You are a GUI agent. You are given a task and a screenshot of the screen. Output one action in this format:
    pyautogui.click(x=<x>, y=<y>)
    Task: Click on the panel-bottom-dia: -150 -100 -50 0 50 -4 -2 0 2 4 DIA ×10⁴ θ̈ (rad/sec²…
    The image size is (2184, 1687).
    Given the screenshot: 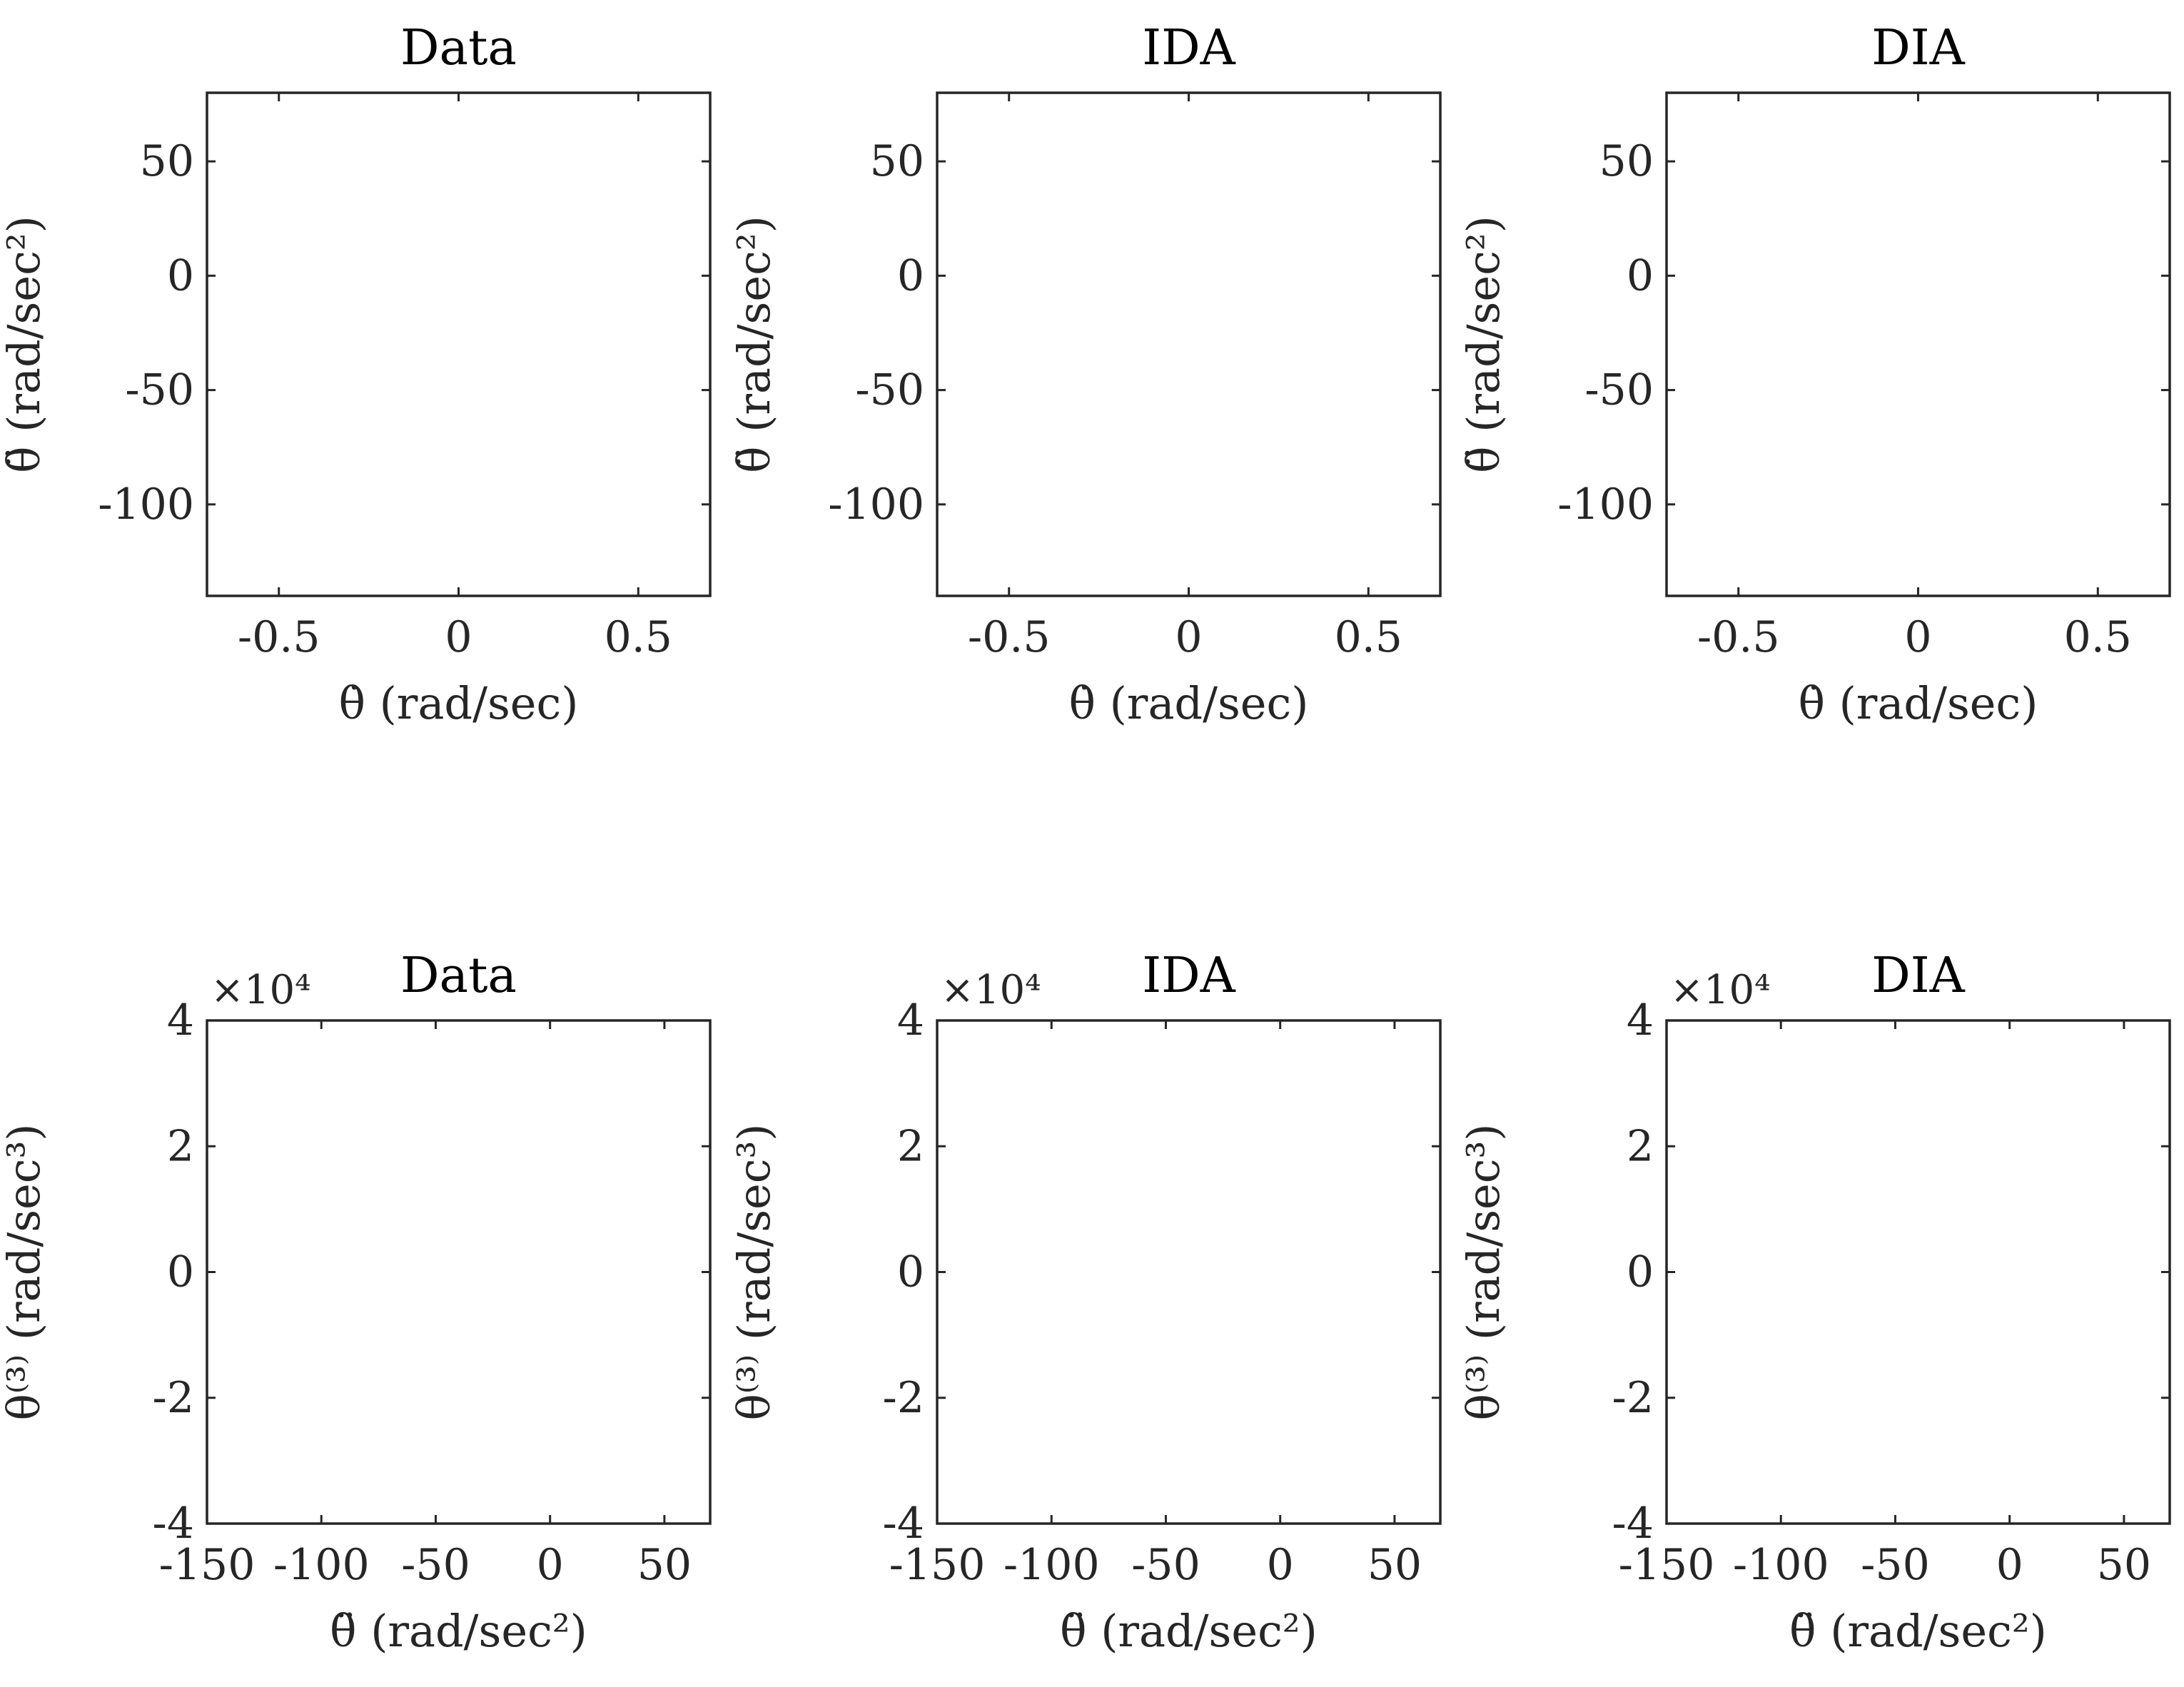 What is the action you would take?
    pyautogui.click(x=1814, y=1302)
    